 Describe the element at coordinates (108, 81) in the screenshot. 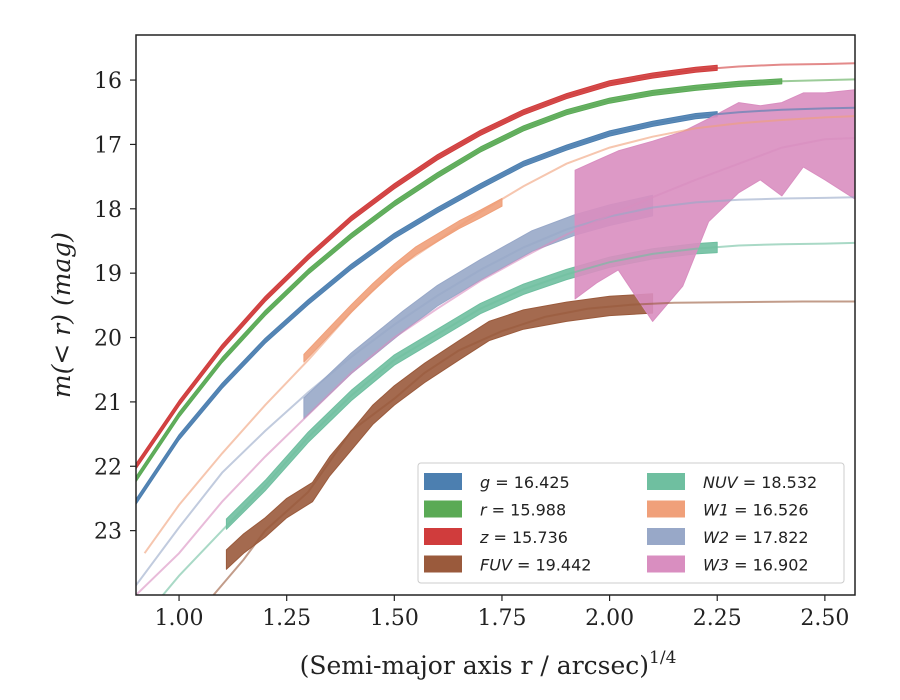

I see `y-tick-label: 16` at that location.